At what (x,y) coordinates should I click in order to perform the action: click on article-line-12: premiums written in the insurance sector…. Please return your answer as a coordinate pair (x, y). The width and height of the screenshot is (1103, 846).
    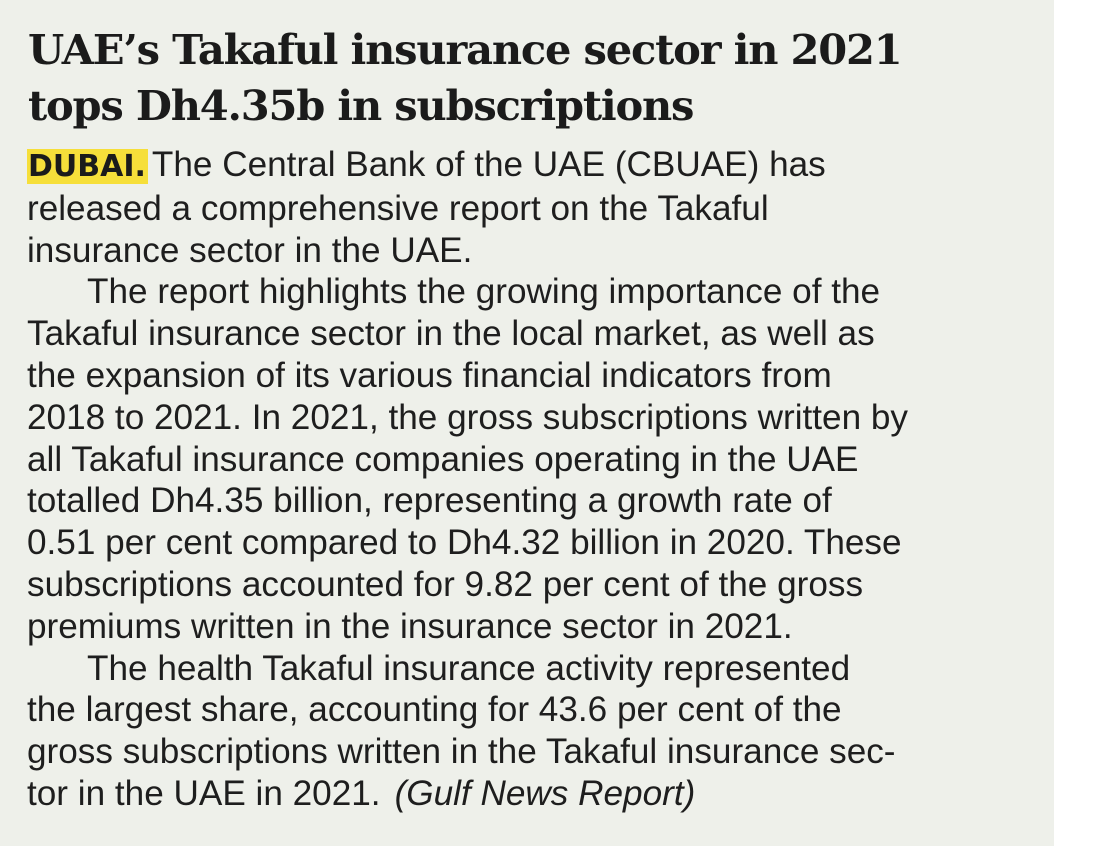
    Looking at the image, I should click on (410, 626).